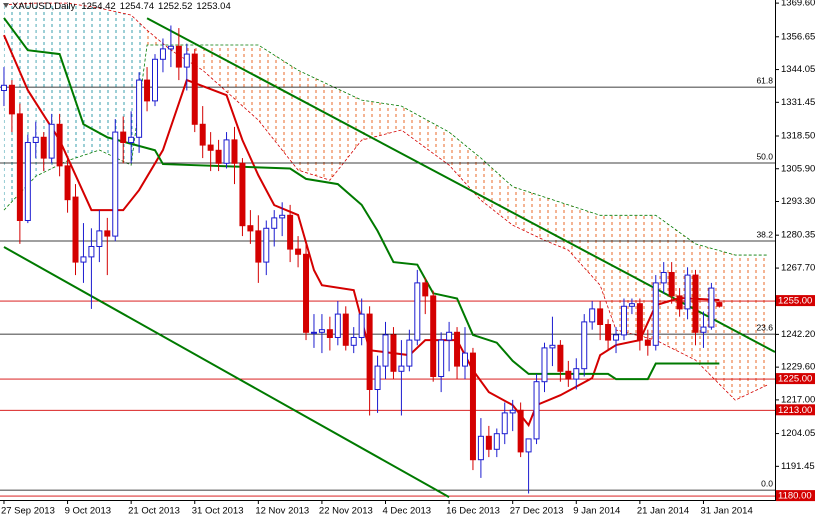 The width and height of the screenshot is (815, 518). Describe the element at coordinates (798, 235) in the screenshot. I see `y-tick-label: 1280.35` at that location.